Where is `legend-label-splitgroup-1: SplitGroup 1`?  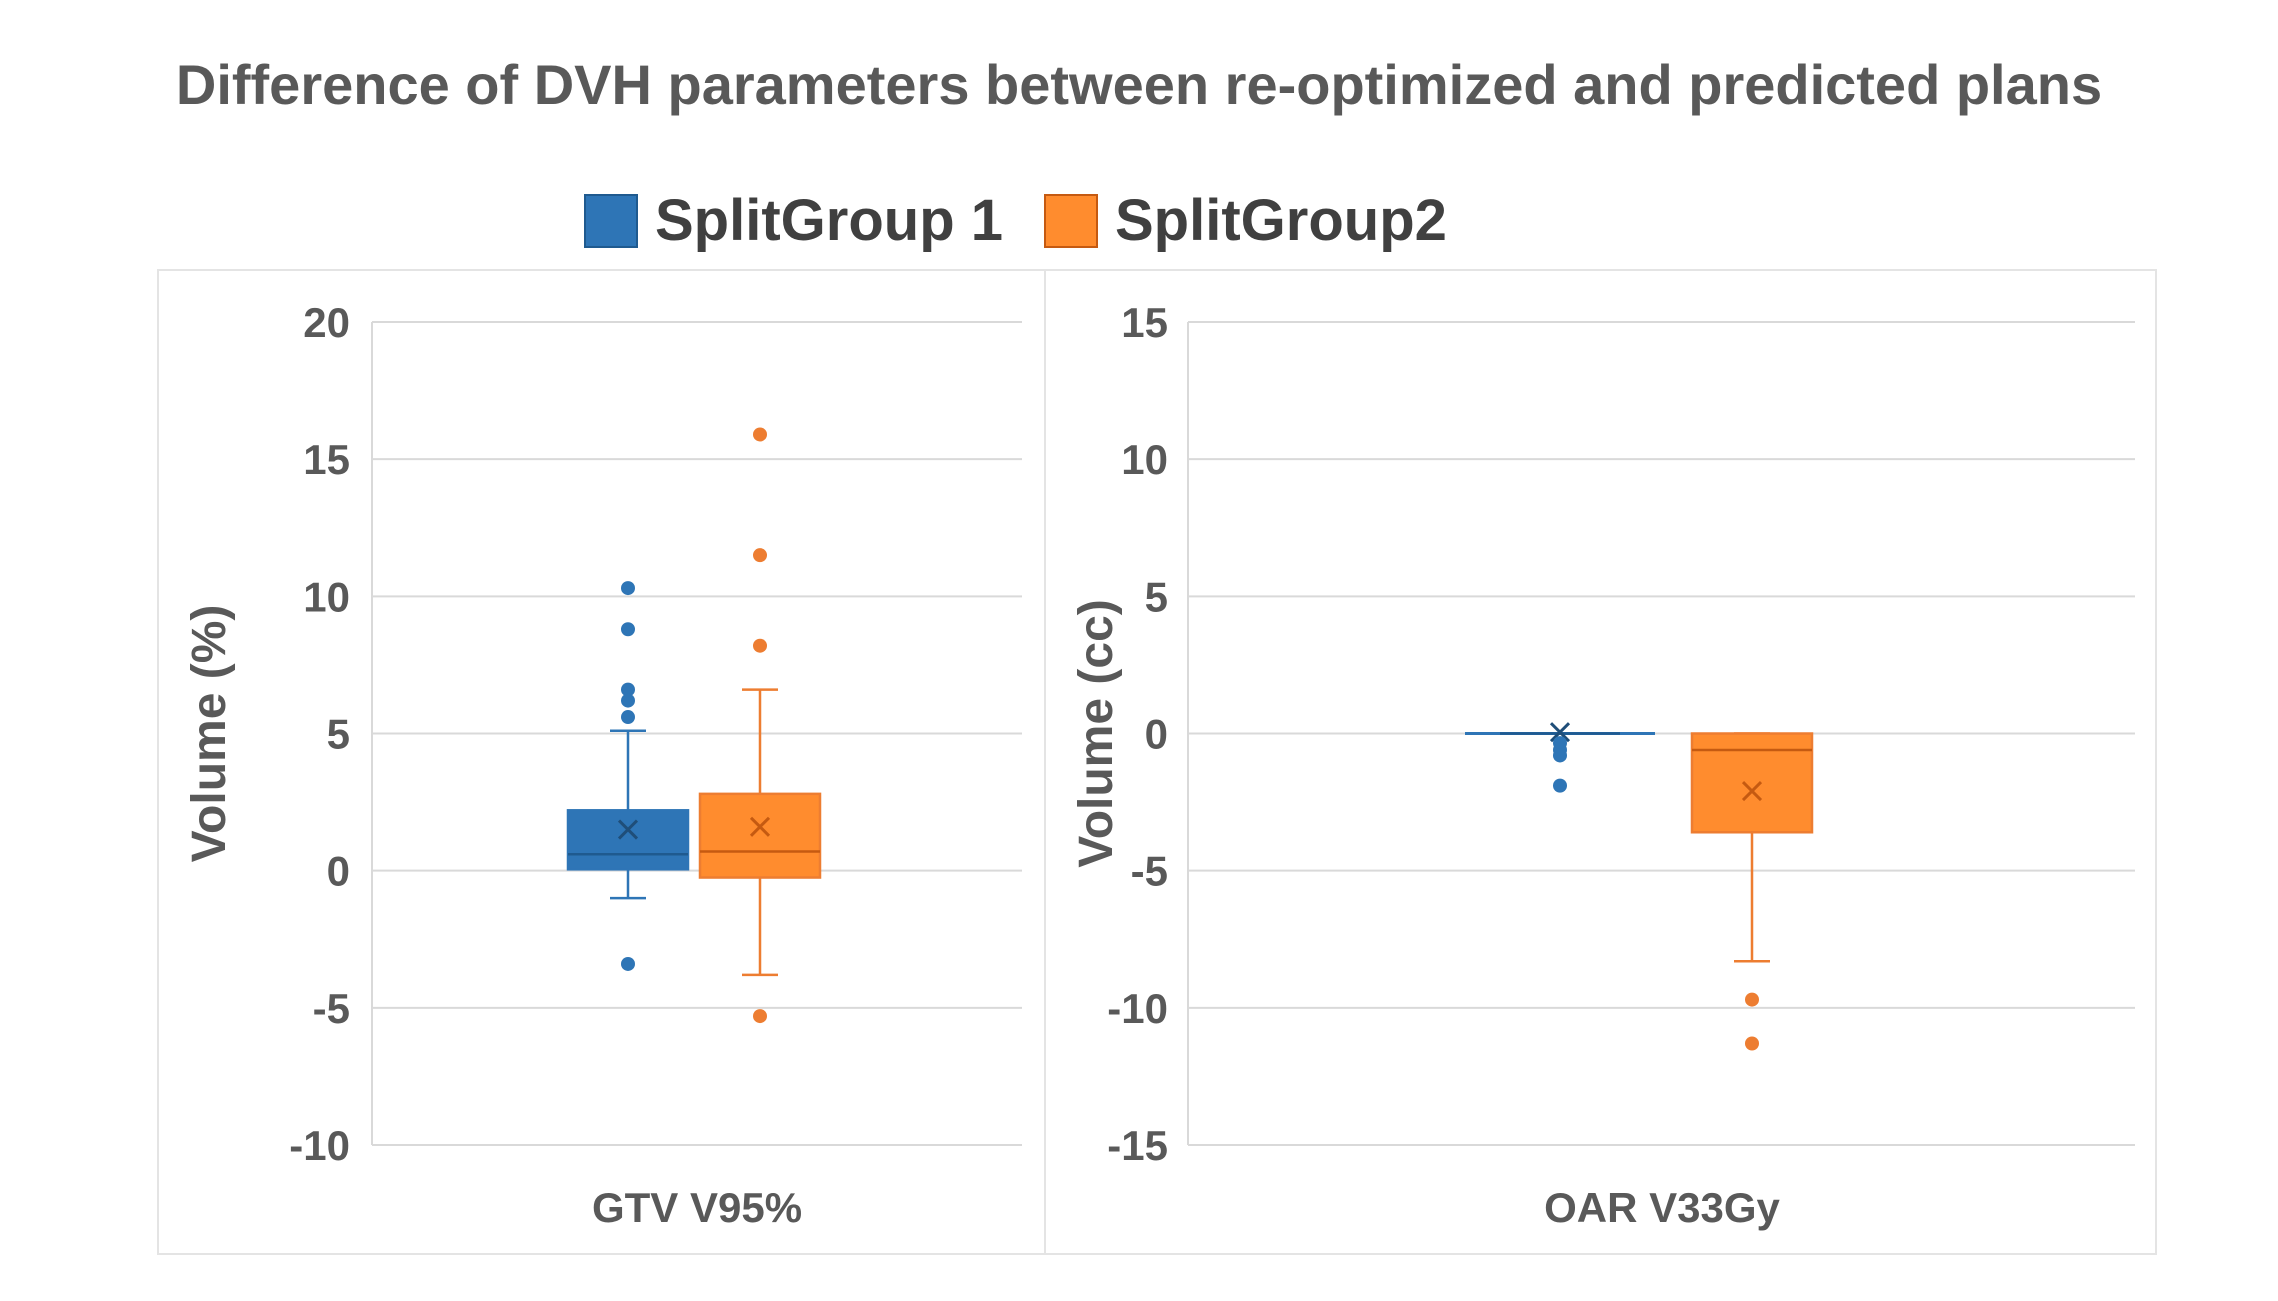 legend-label-splitgroup-1: SplitGroup 1 is located at coordinates (829, 220).